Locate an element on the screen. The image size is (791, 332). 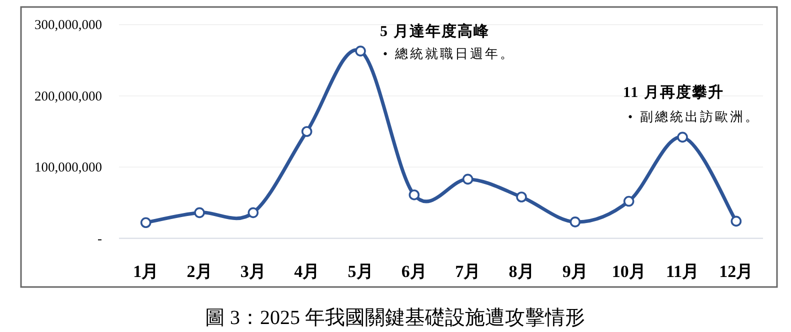
x-tick-label: 7月 is located at coordinates (468, 271).